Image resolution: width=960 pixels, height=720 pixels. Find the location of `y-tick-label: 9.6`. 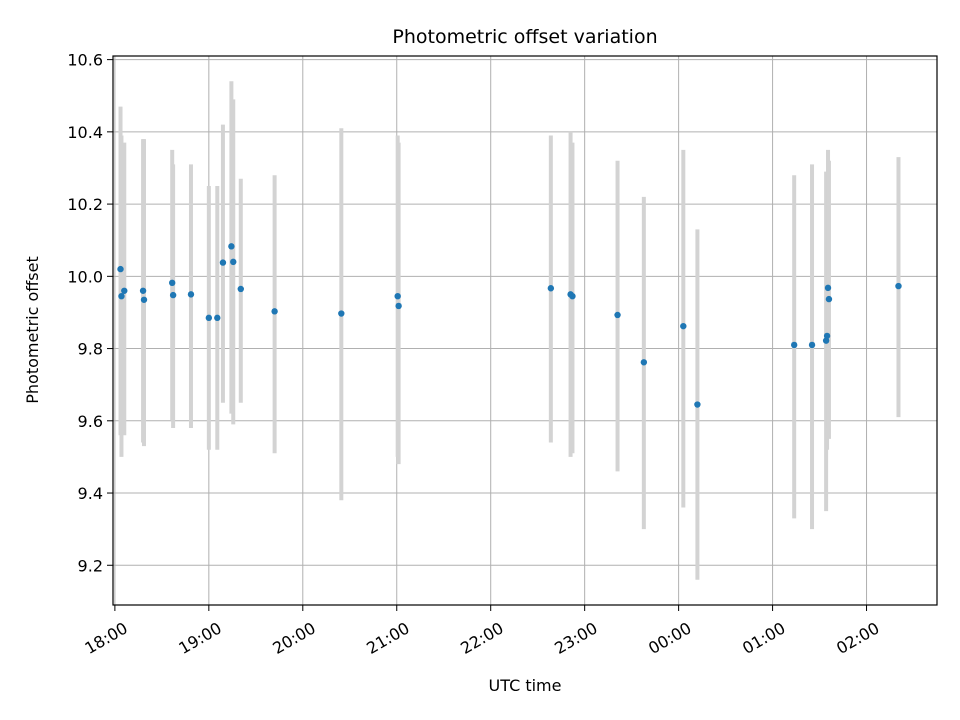

y-tick-label: 9.6 is located at coordinates (90, 421).